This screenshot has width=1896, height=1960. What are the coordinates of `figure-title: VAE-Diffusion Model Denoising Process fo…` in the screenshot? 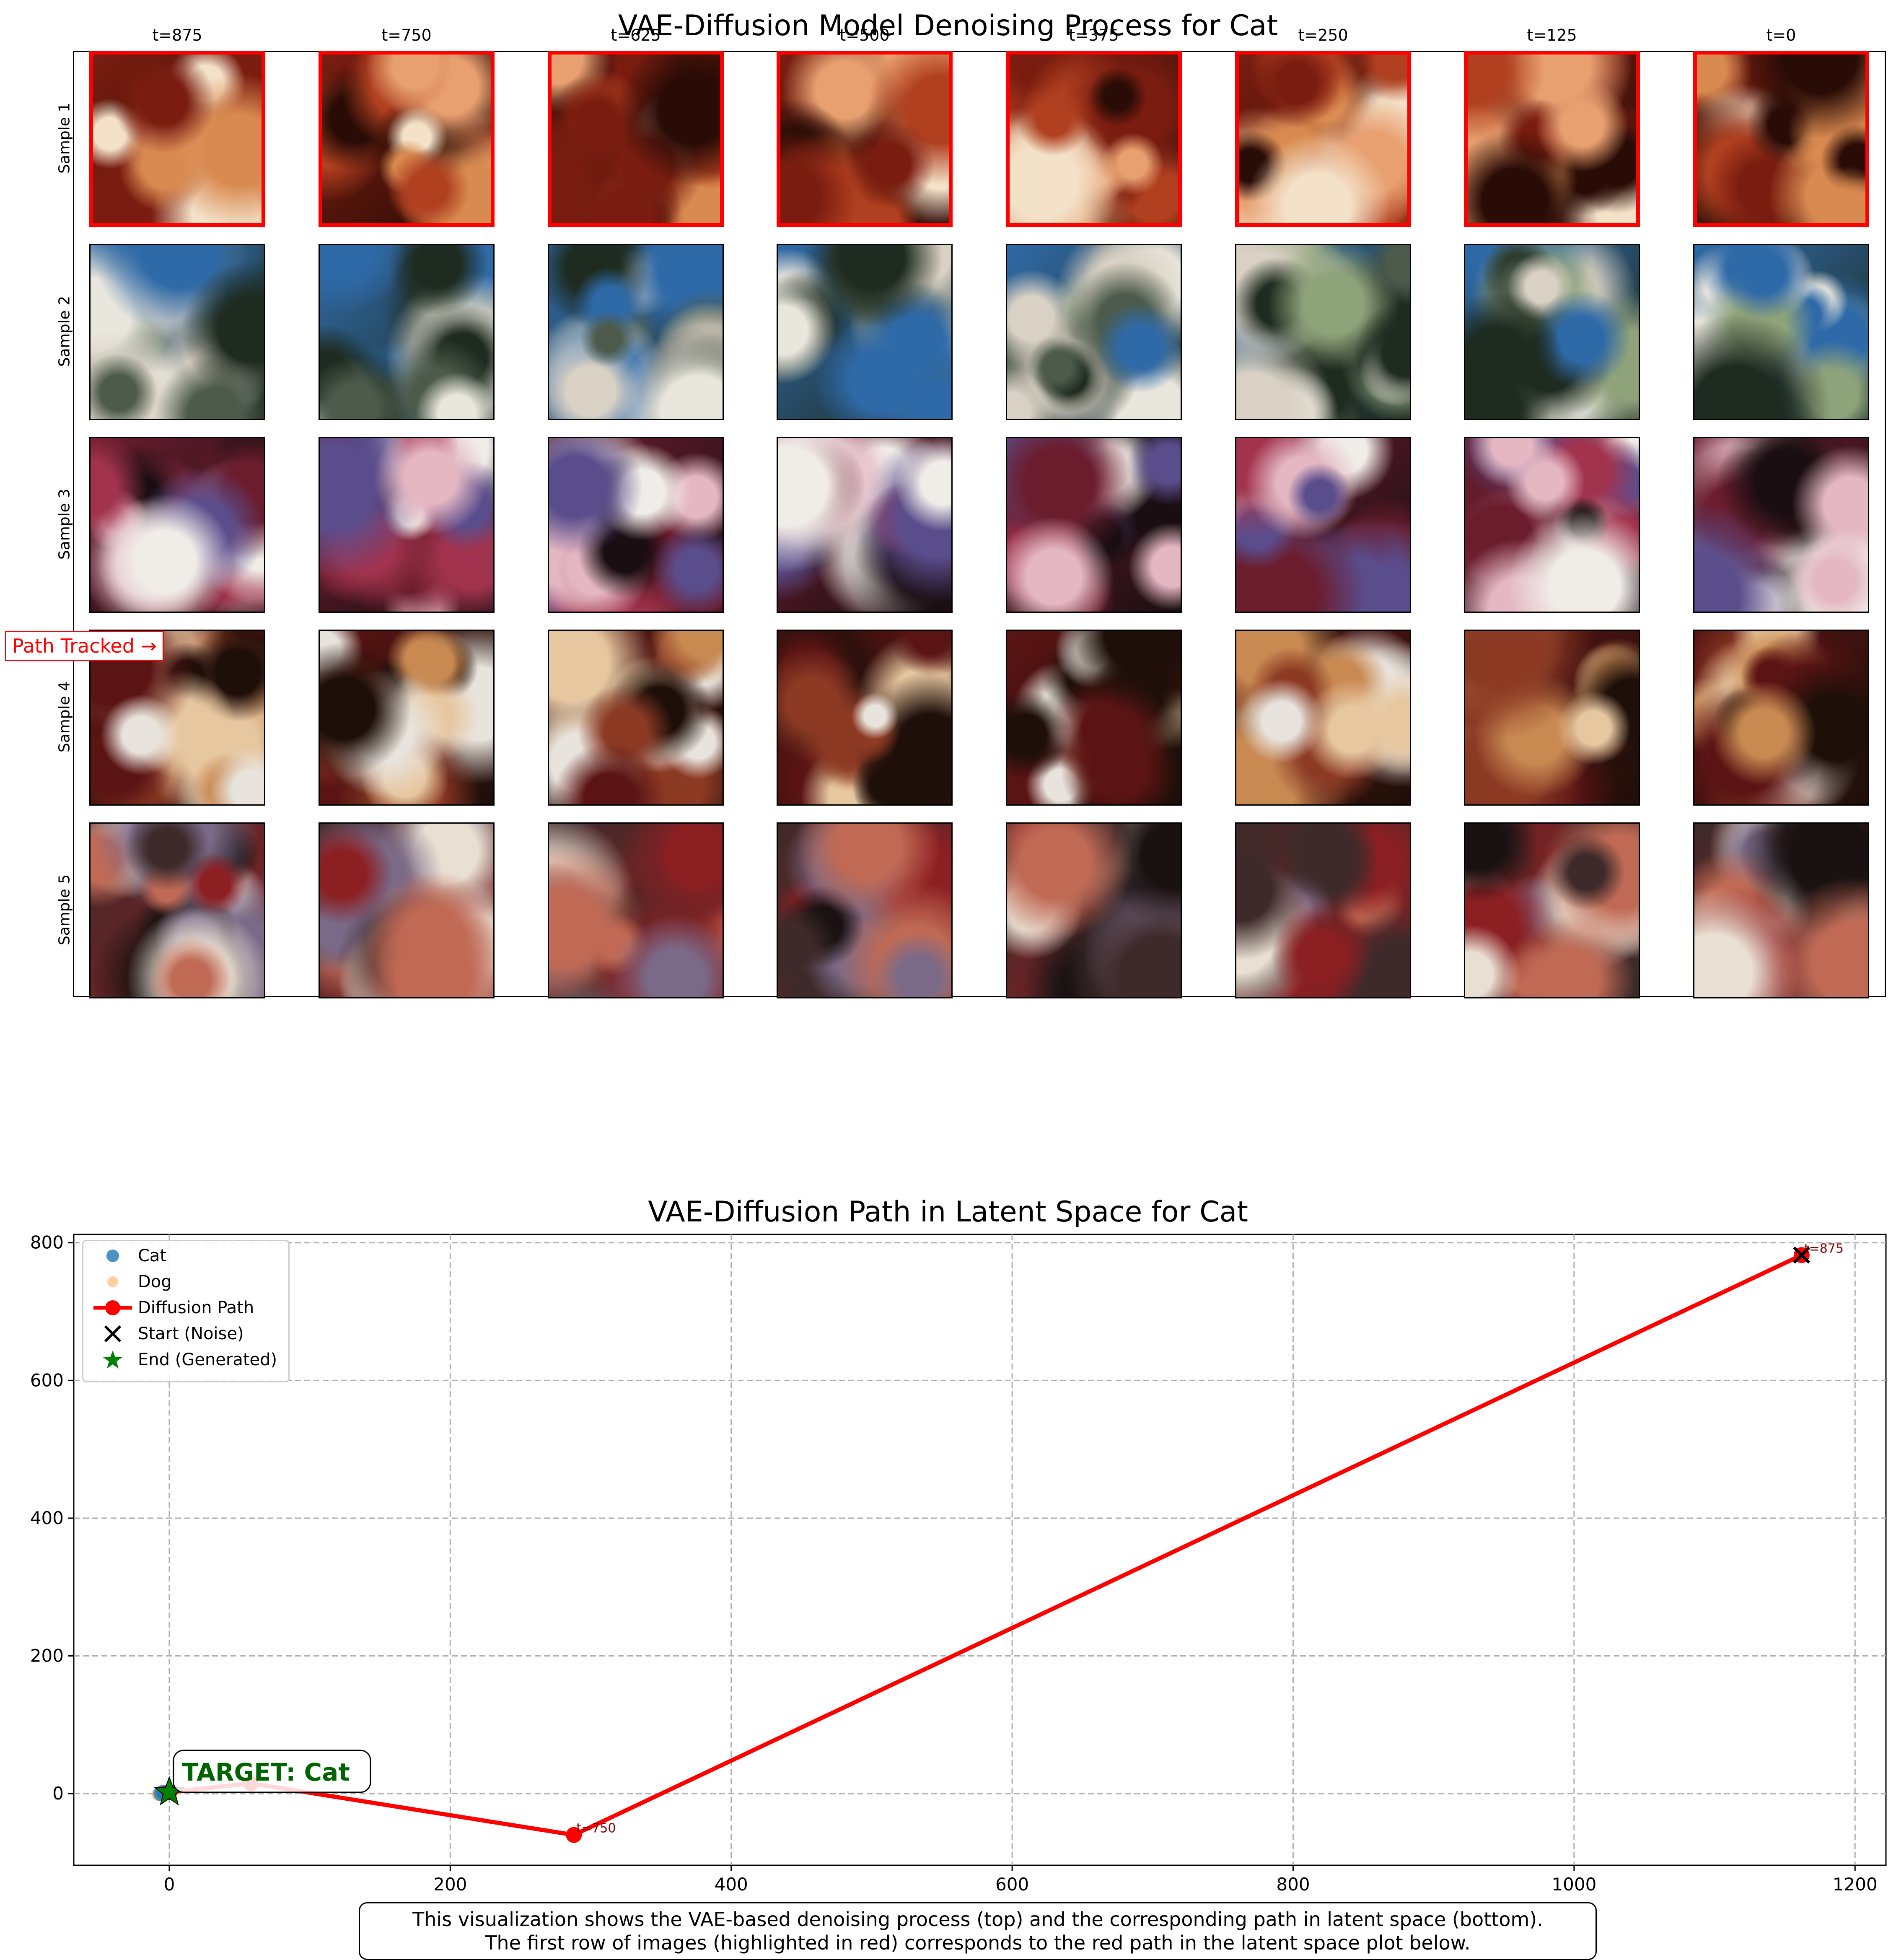 It's located at (948, 25).